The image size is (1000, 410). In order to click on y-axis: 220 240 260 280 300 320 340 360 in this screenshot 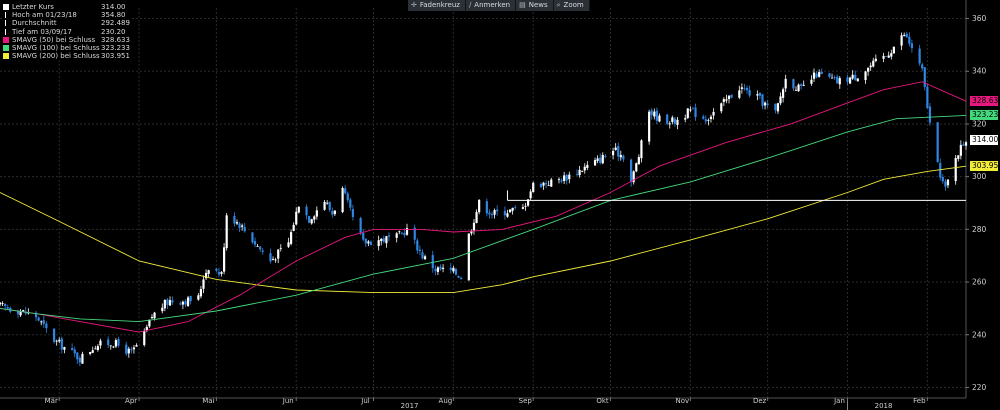, I will do `click(976, 203)`.